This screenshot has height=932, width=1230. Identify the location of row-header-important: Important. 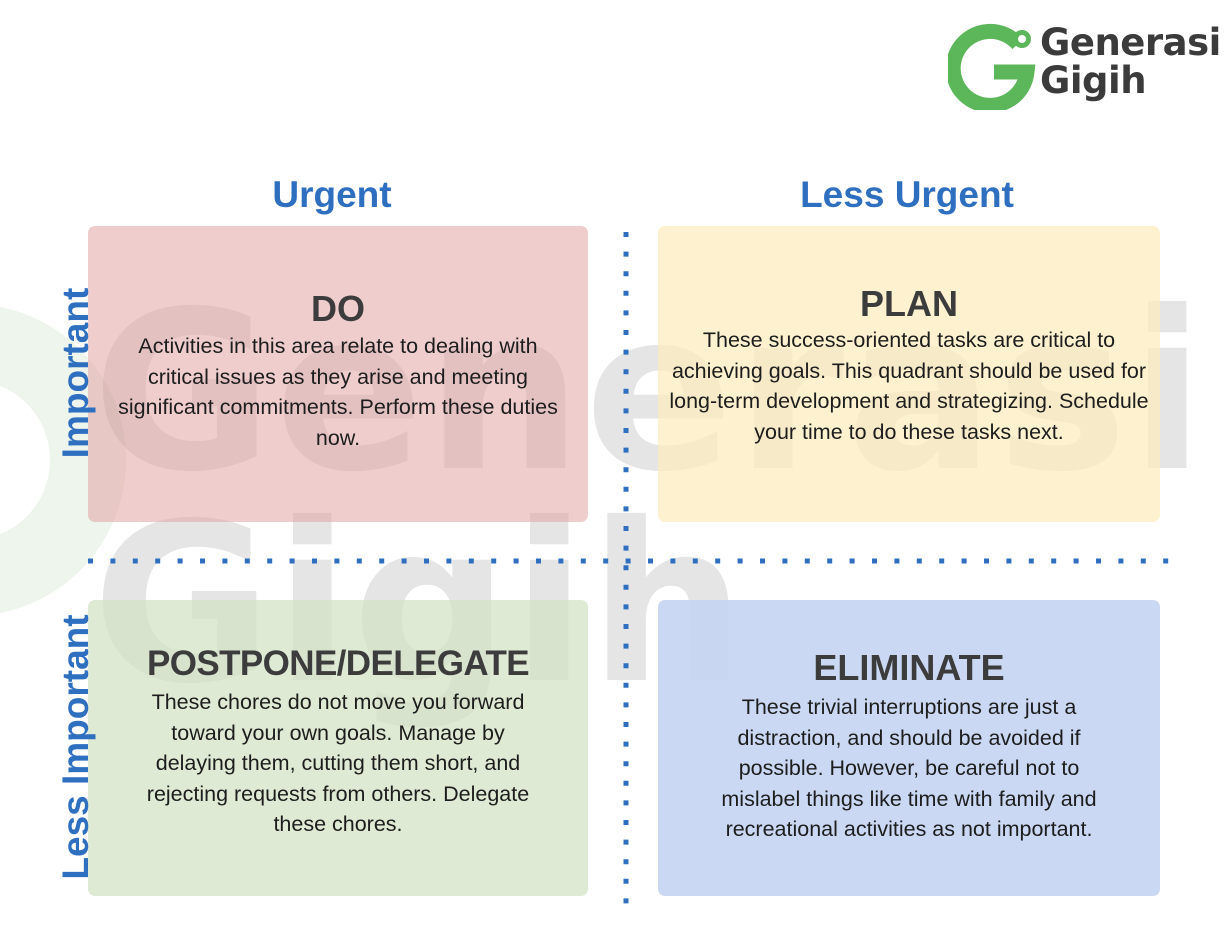
(75, 373).